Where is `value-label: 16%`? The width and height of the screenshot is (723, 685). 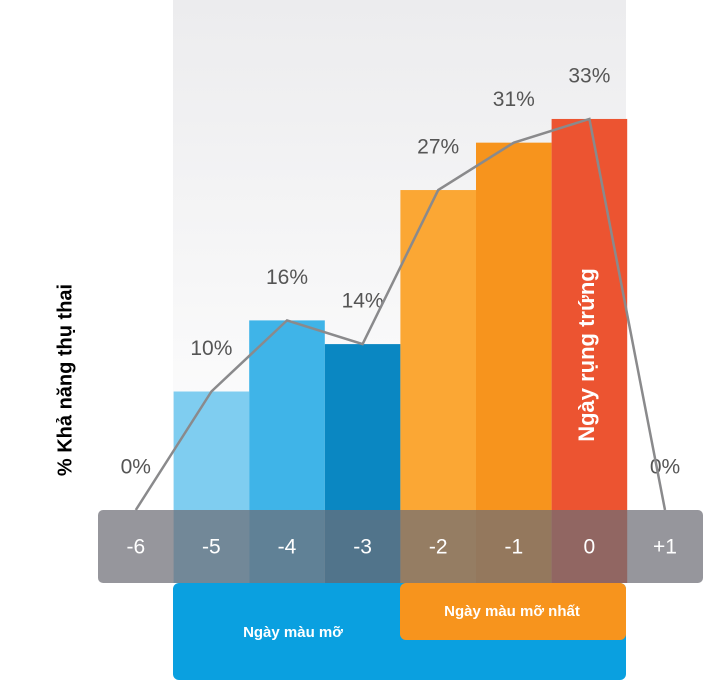 value-label: 16% is located at coordinates (287, 277).